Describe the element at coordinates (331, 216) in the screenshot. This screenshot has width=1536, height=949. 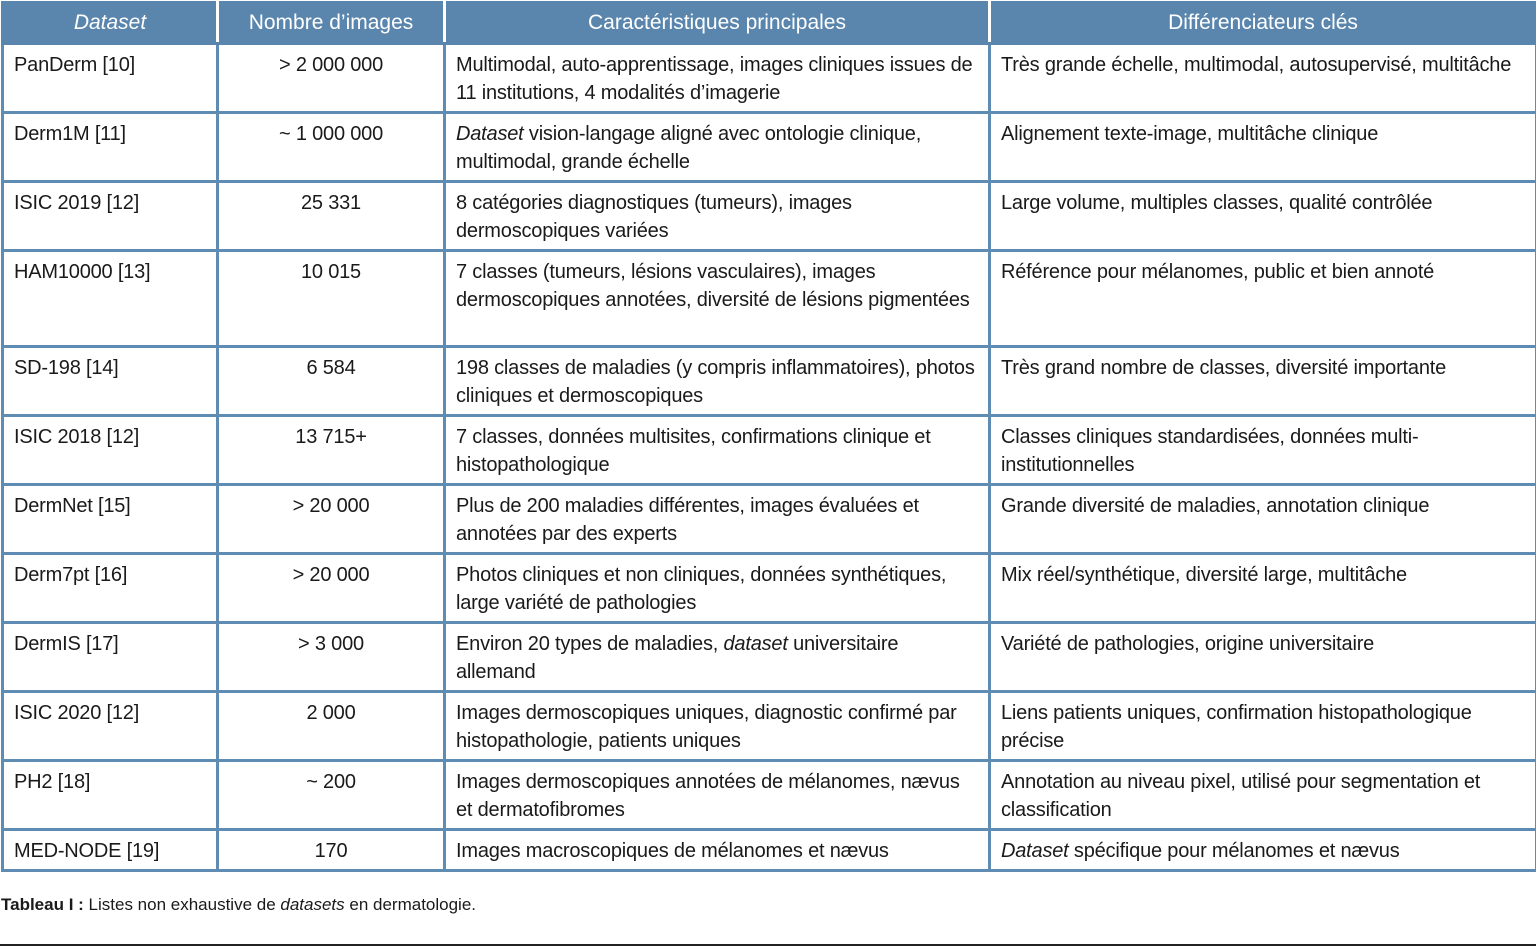
I see `cell-image-count: 25 331` at that location.